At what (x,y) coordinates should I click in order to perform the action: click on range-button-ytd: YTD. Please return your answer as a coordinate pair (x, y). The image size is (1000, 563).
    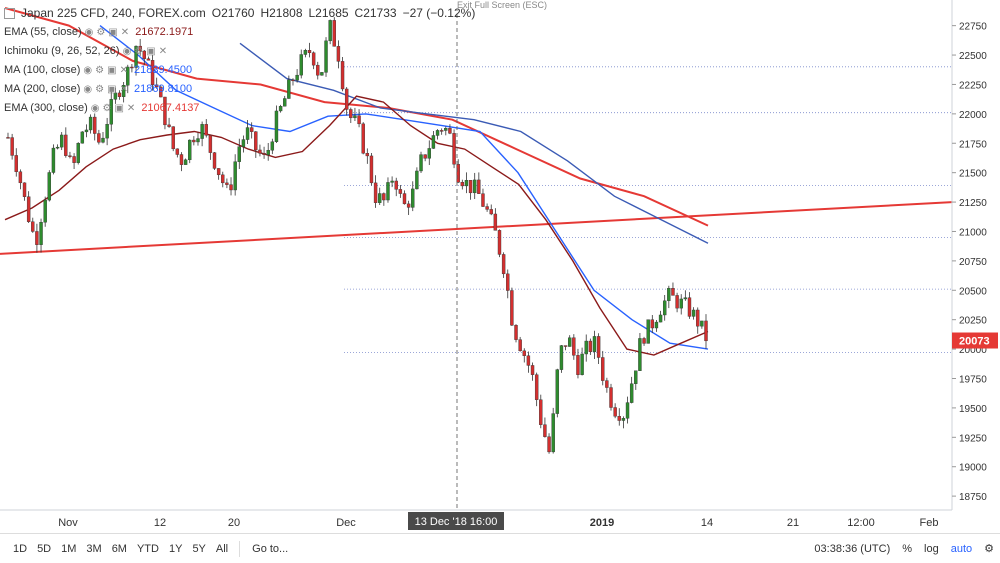
    Looking at the image, I should click on (147, 548).